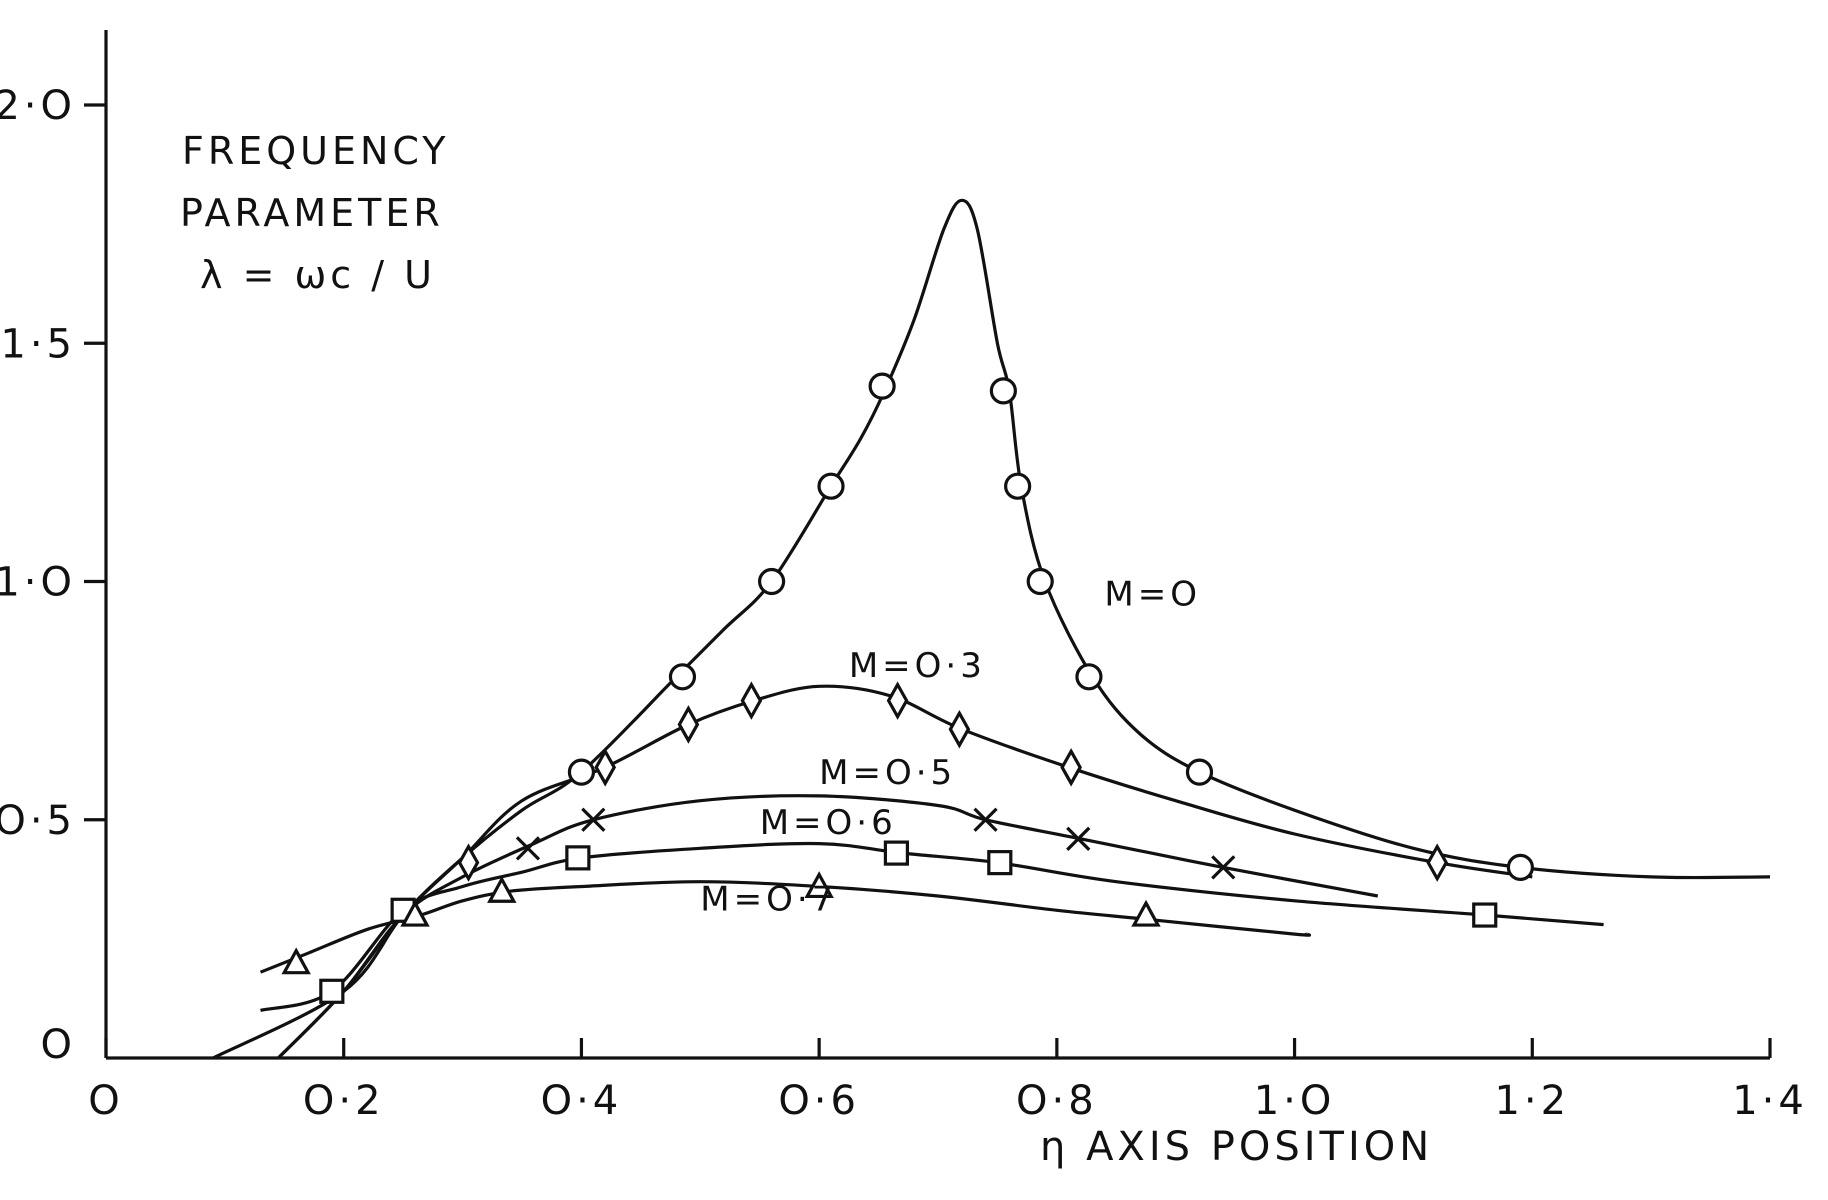 The image size is (1828, 1200). What do you see at coordinates (828, 823) in the screenshot?
I see `series-label: M=O·6` at bounding box center [828, 823].